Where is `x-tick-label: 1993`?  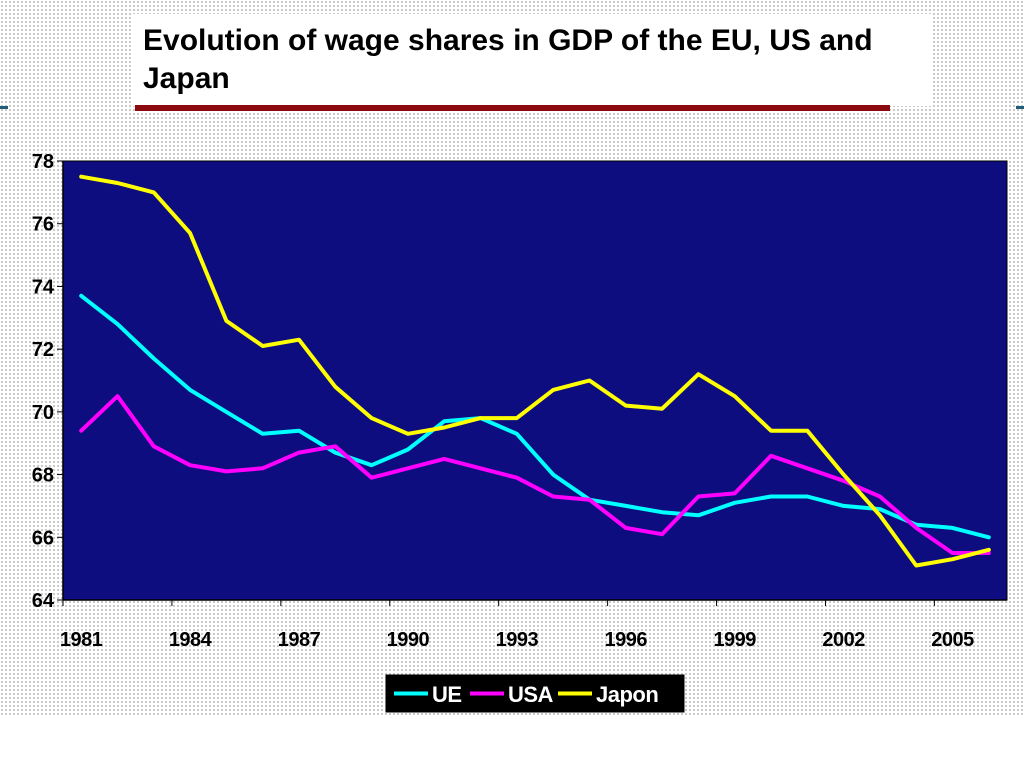
x-tick-label: 1993 is located at coordinates (517, 640).